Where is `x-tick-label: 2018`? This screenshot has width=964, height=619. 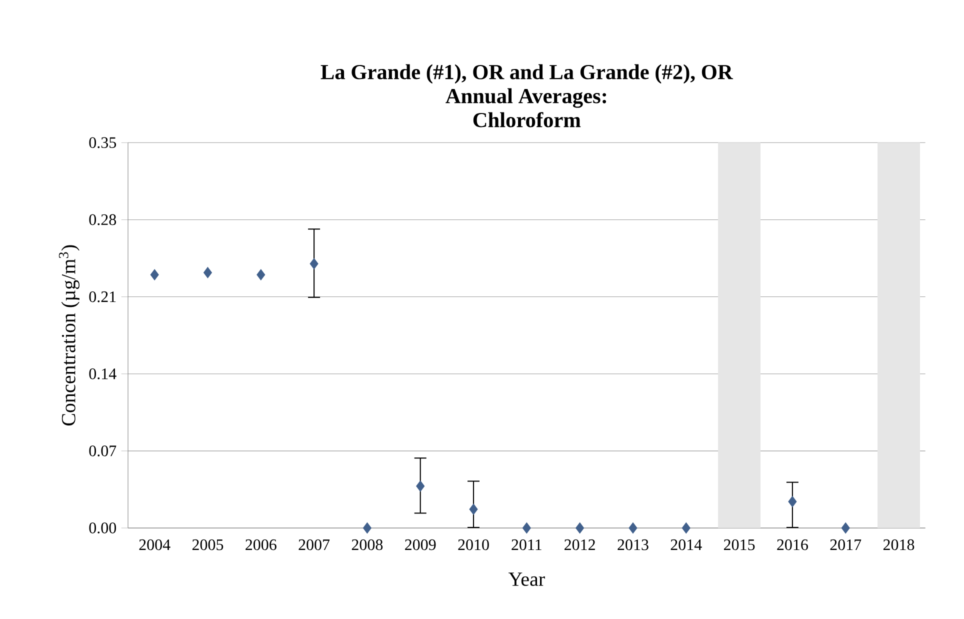
x-tick-label: 2018 is located at coordinates (898, 545).